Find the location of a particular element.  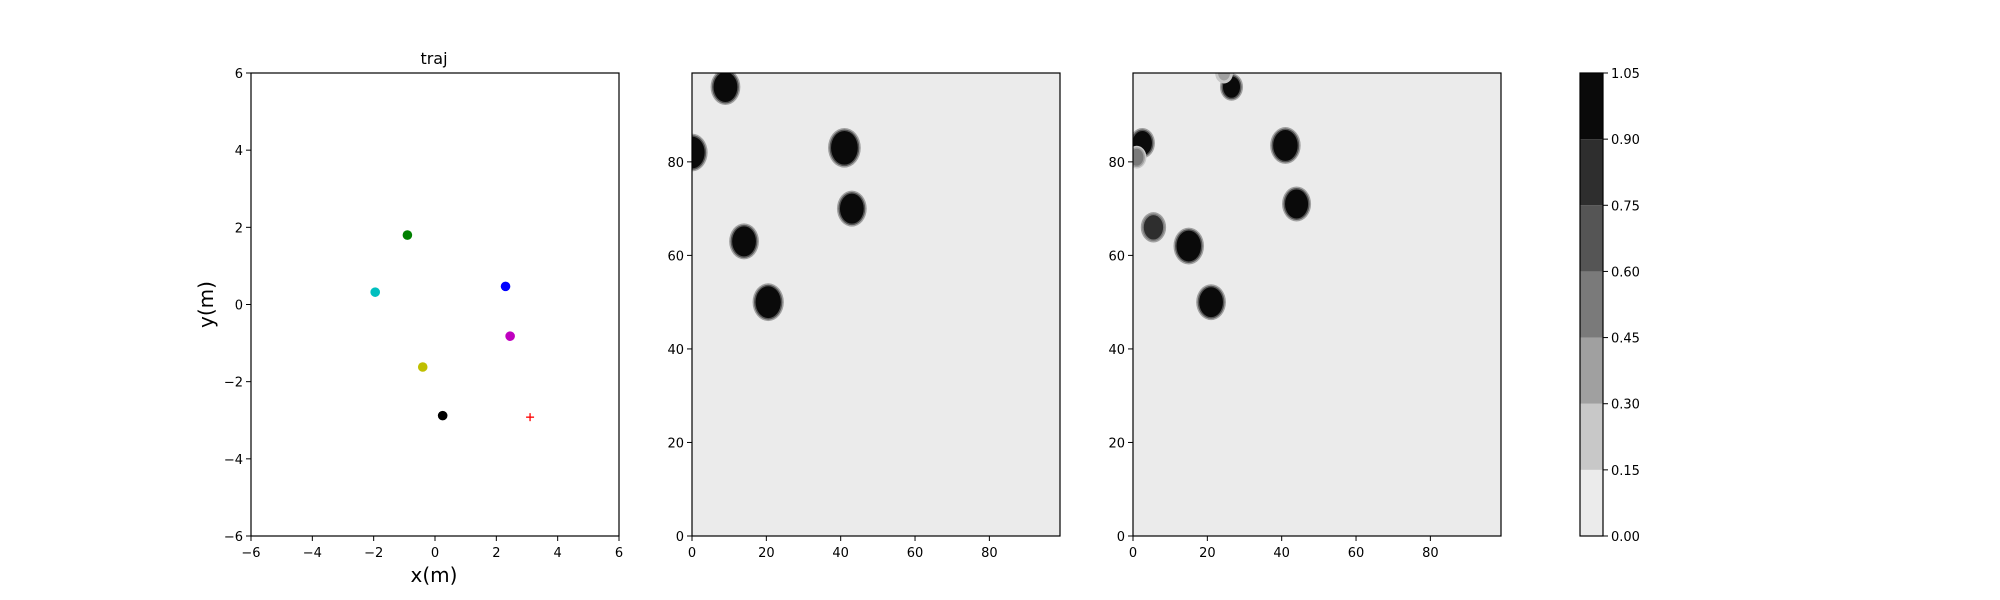

colorbar-tick-label: 0.30 is located at coordinates (1625, 405).